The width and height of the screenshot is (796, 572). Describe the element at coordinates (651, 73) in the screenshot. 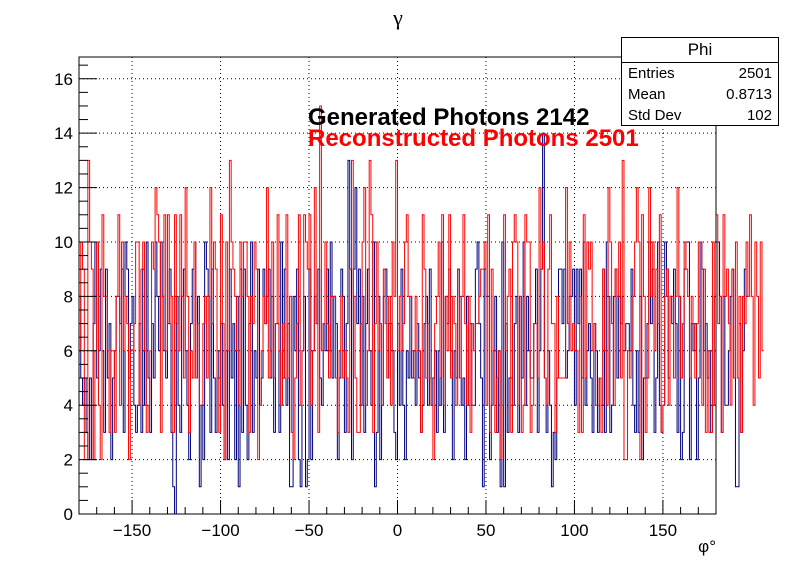

I see `stats-label: Entries` at that location.